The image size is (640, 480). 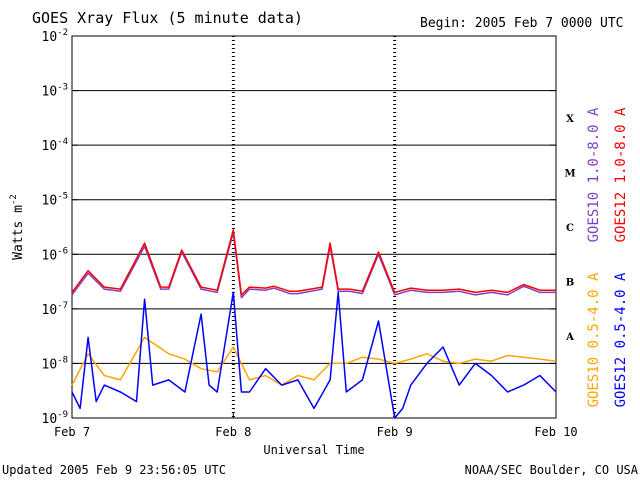 I want to click on y-tick-exp: -6, so click(x=62, y=251).